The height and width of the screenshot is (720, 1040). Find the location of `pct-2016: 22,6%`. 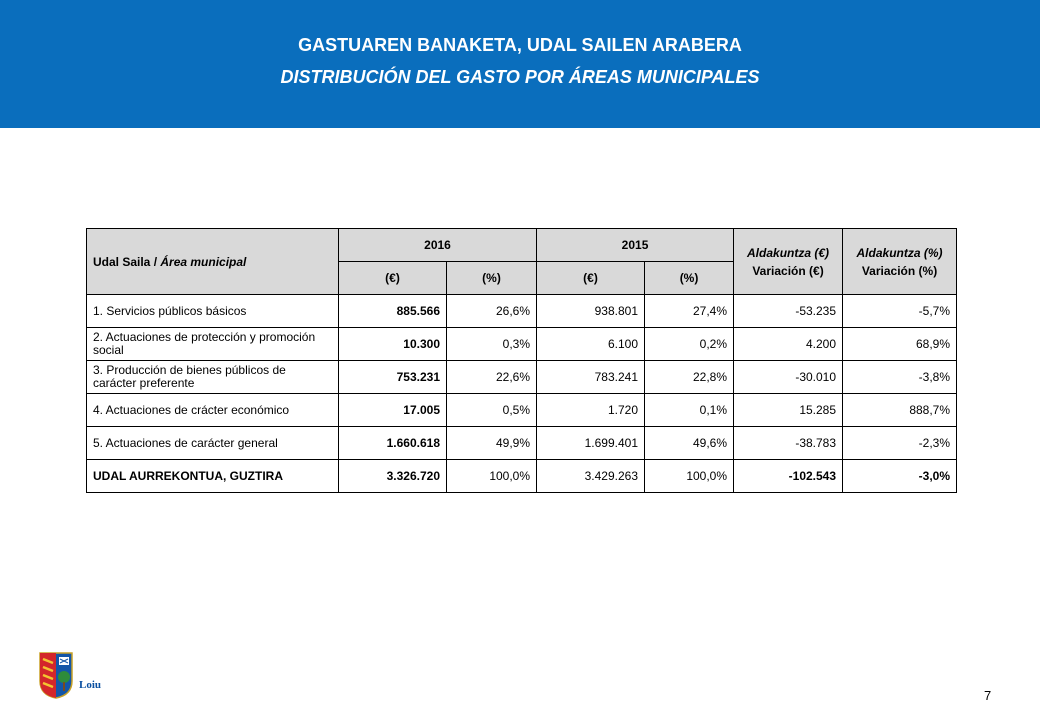

pct-2016: 22,6% is located at coordinates (491, 377).